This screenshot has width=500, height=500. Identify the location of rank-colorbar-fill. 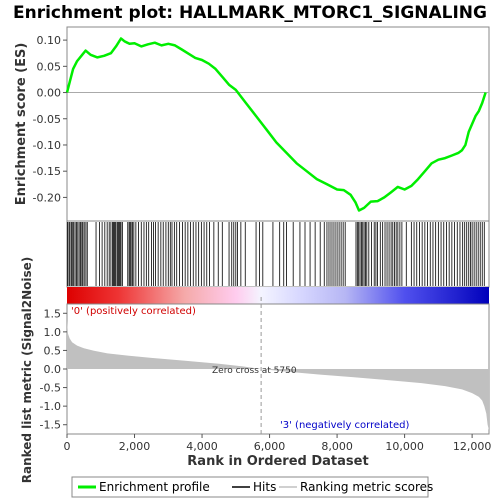
(278, 295).